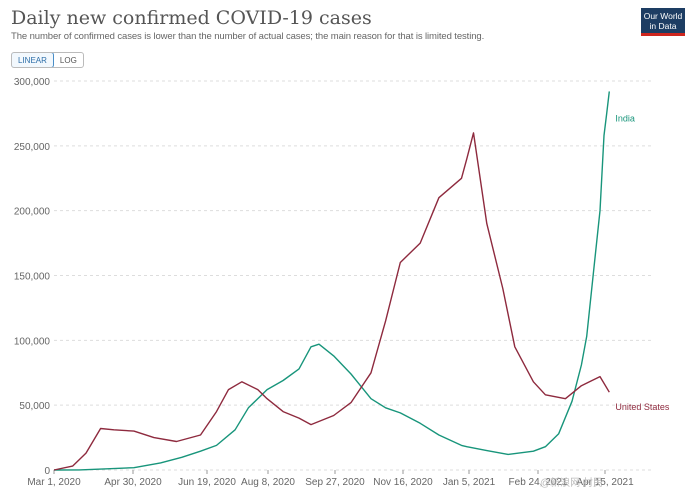  I want to click on scale-toggle: LINEAR LOG, so click(47, 60).